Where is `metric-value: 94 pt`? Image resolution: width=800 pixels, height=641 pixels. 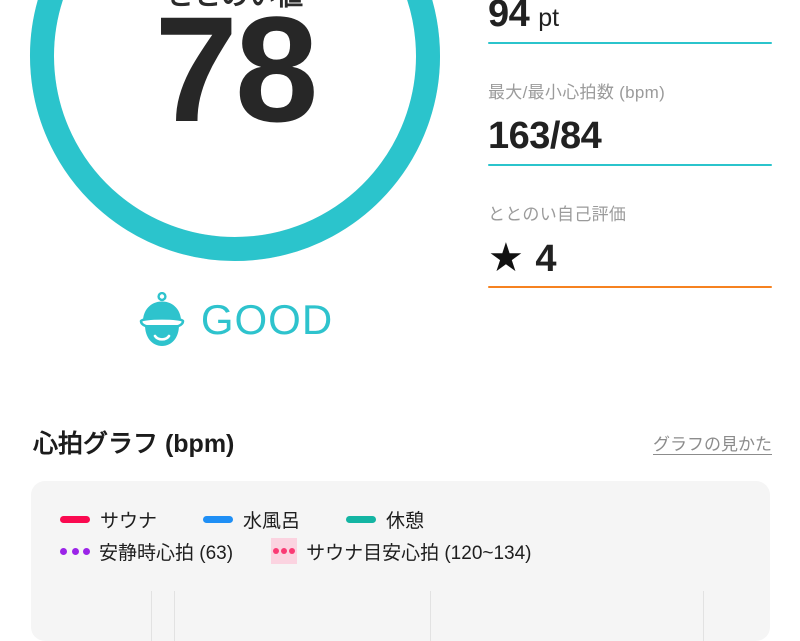 metric-value: 94 pt is located at coordinates (630, 21).